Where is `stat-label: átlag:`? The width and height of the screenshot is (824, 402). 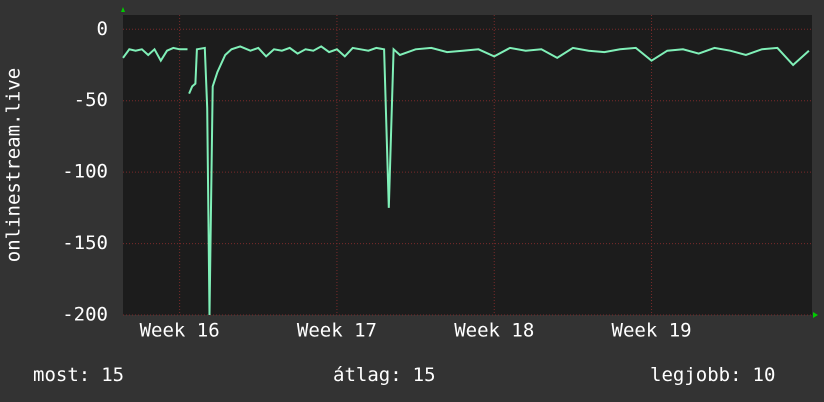 stat-label: átlag: is located at coordinates (367, 375).